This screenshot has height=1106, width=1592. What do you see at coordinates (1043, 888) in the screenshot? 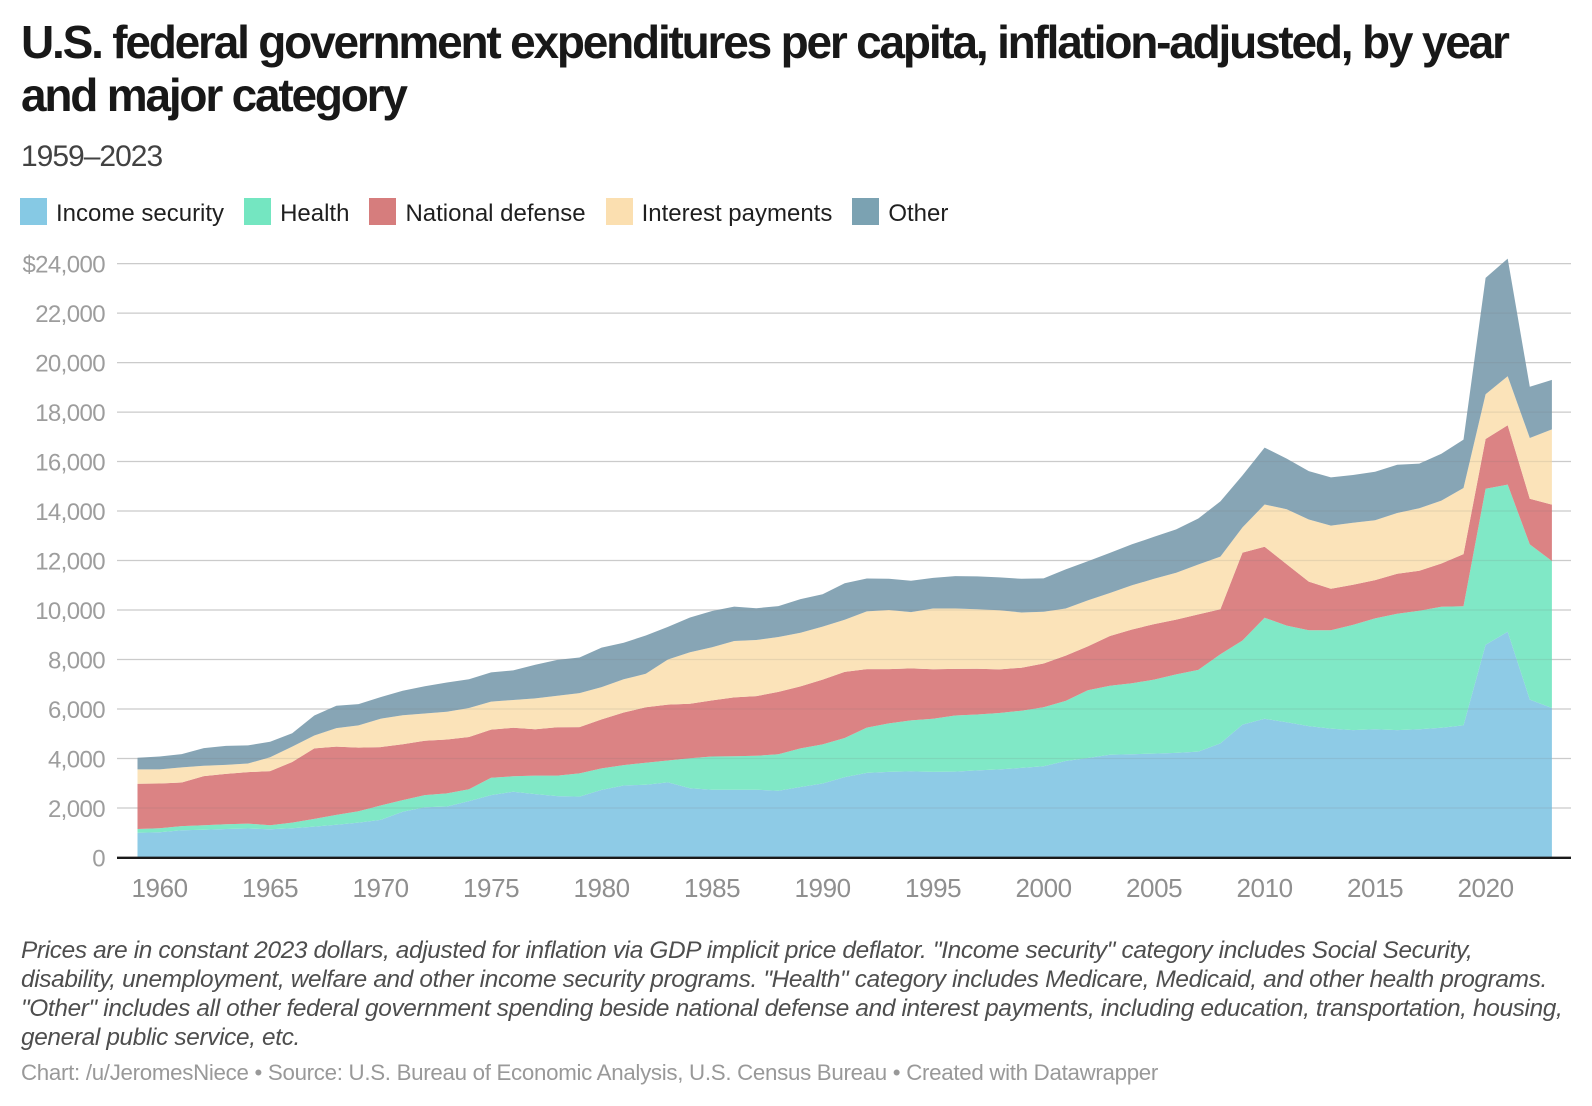
I see `svg-text: 2000` at bounding box center [1043, 888].